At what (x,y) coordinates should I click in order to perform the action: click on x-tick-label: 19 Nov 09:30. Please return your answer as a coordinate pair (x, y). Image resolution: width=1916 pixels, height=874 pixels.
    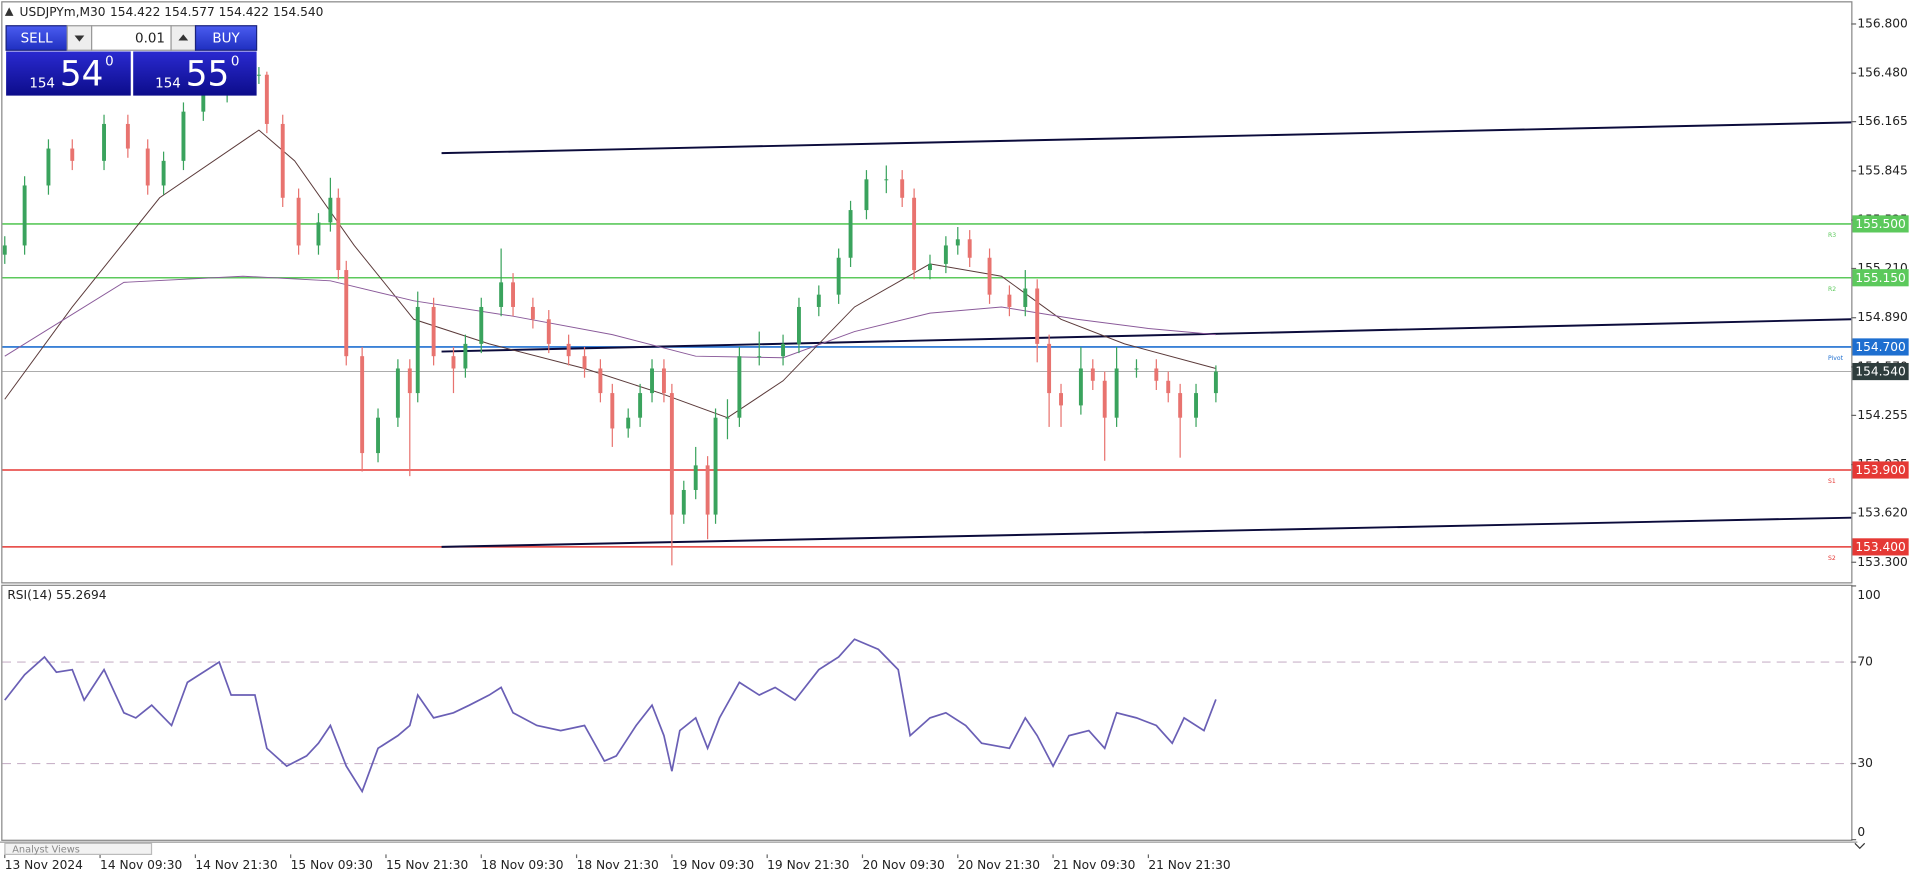
    Looking at the image, I should click on (713, 865).